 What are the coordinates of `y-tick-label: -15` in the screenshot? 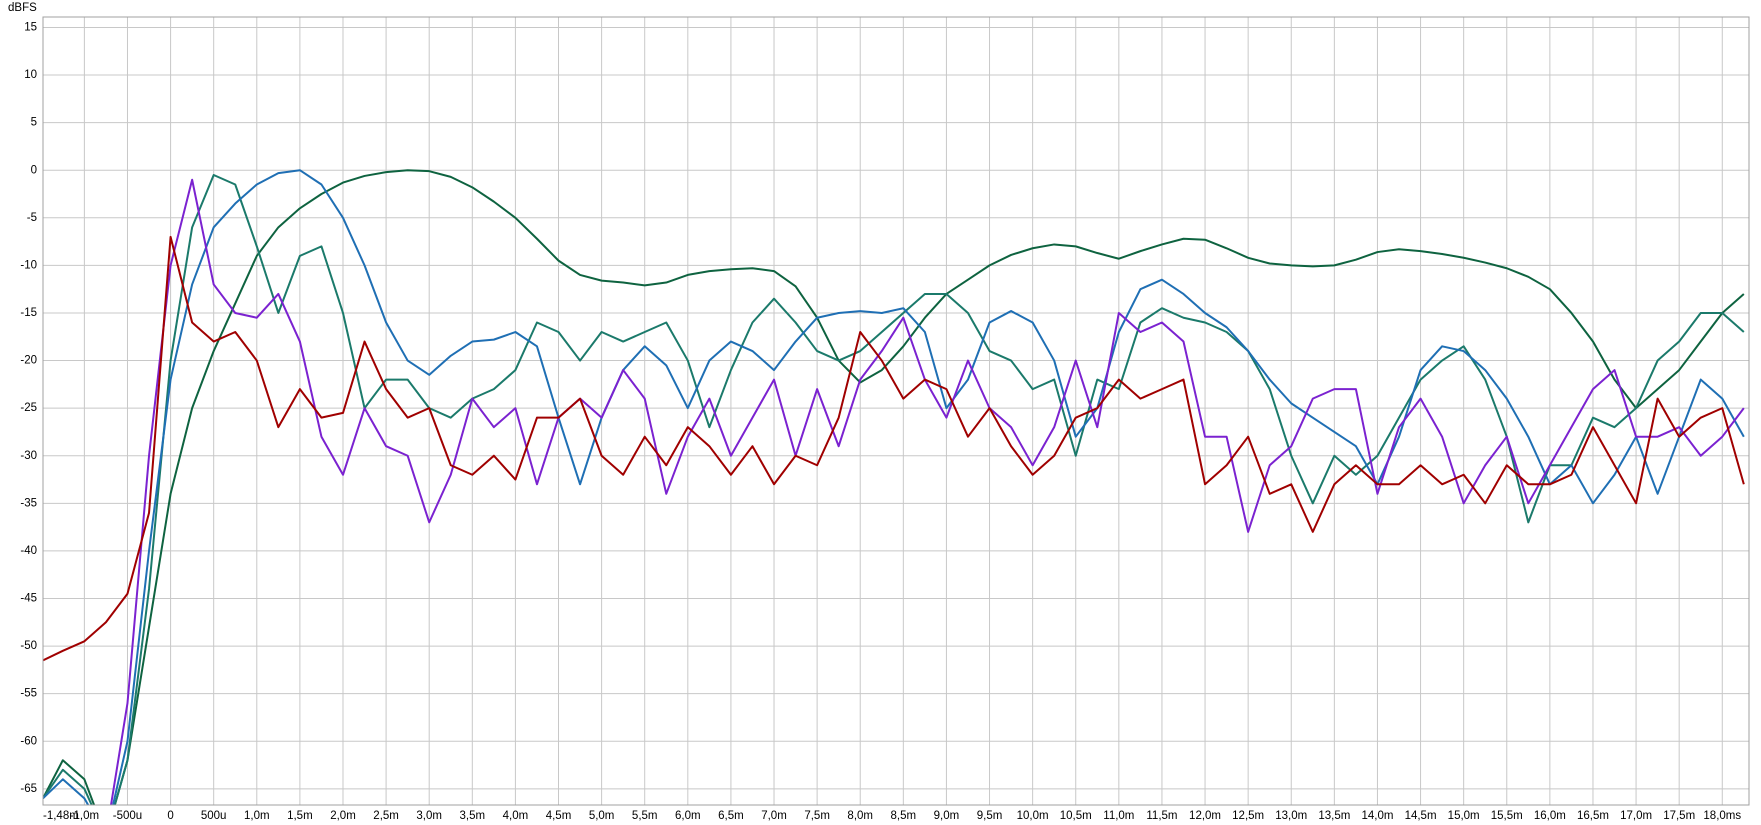 It's located at (28, 313).